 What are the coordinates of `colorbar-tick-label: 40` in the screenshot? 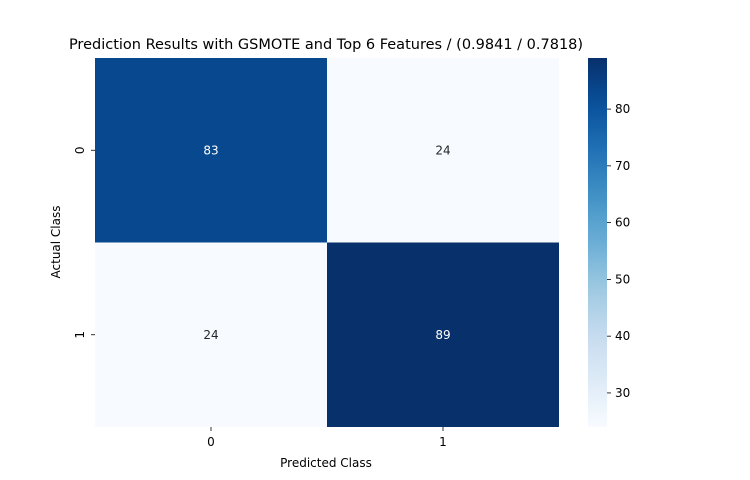 It's located at (622, 336).